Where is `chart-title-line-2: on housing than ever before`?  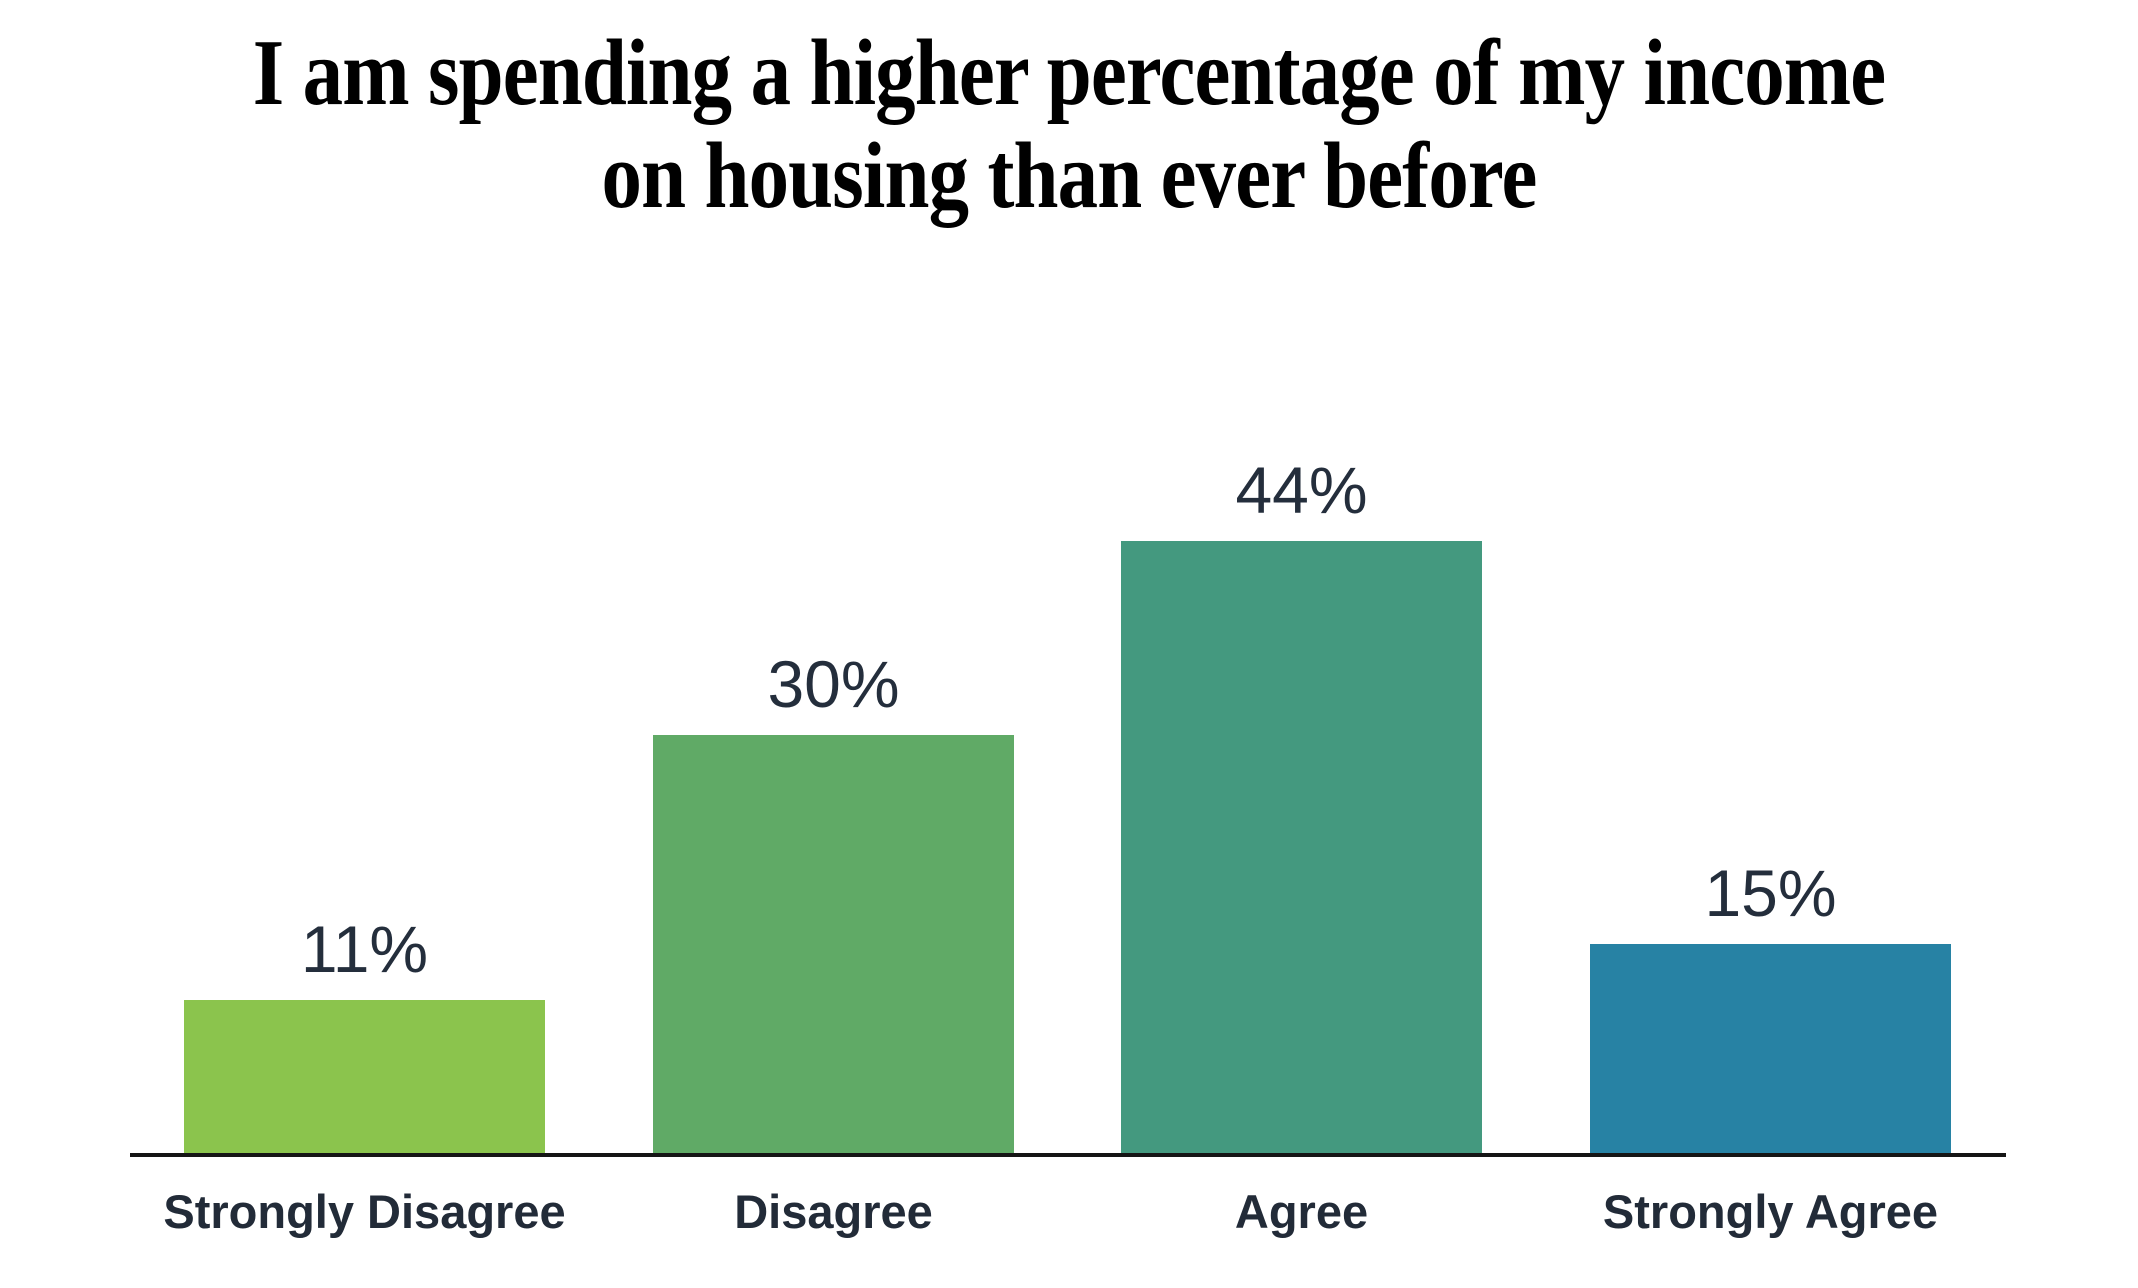 chart-title-line-2: on housing than ever before is located at coordinates (1069, 176).